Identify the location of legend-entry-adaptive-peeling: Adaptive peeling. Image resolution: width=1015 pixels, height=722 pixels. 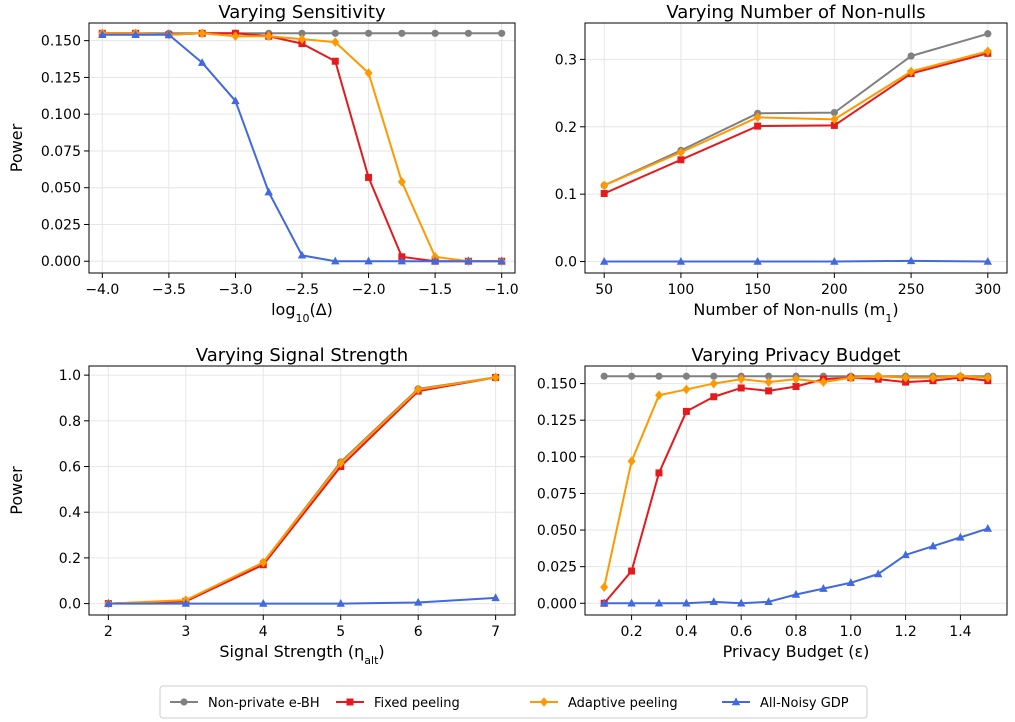
(604, 703).